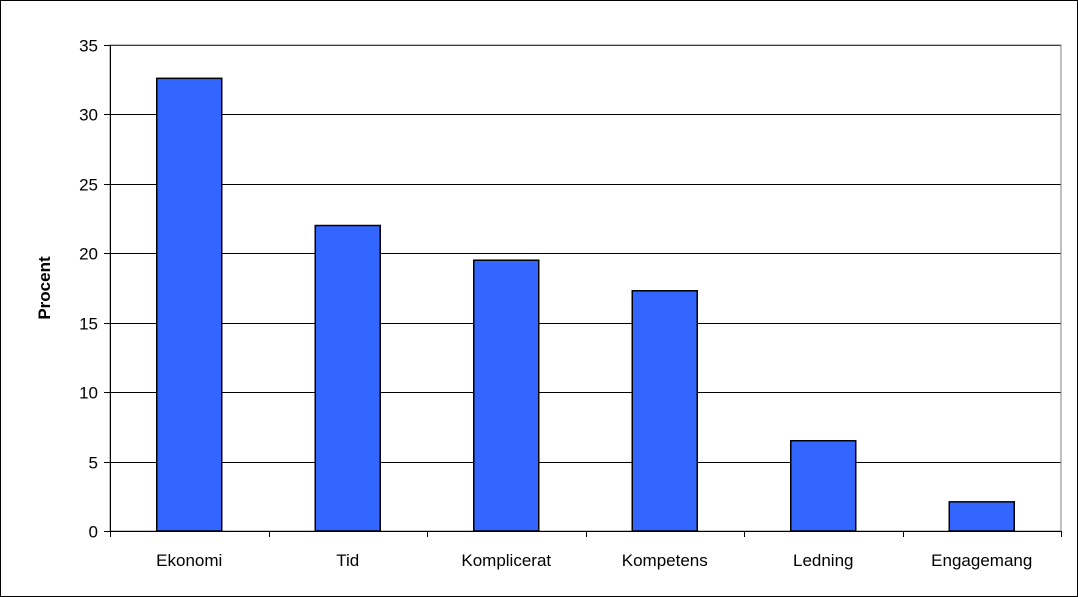 Image resolution: width=1078 pixels, height=597 pixels. I want to click on bar-ekonomi, so click(189, 304).